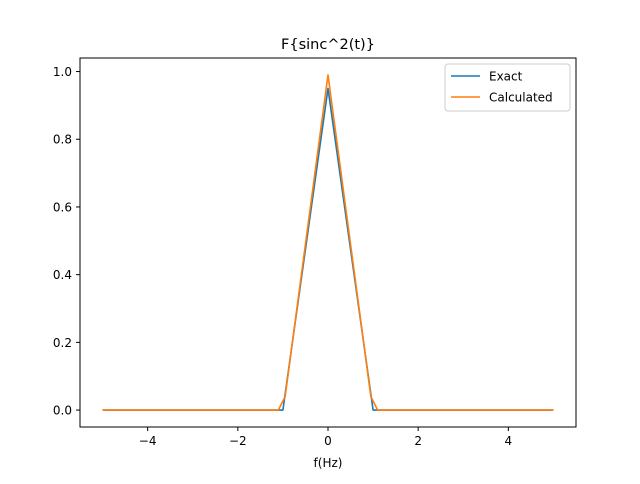  What do you see at coordinates (506, 77) in the screenshot?
I see `legend-label-exact: Exact` at bounding box center [506, 77].